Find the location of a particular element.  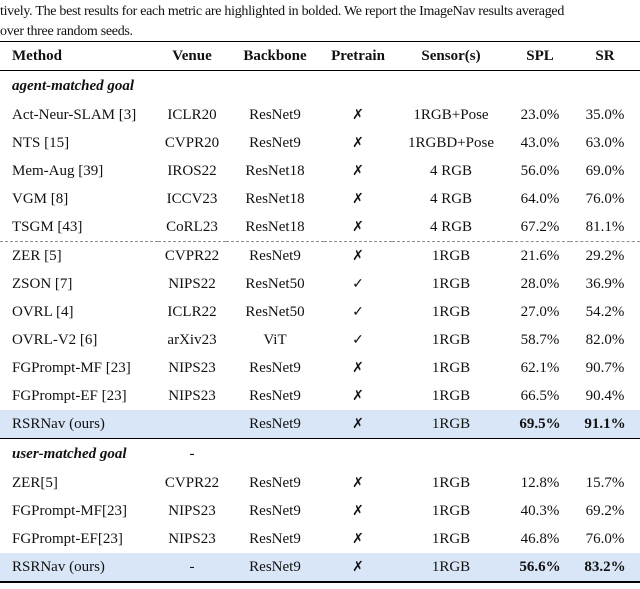

cell-method: FGPrompt-EF[23] is located at coordinates (67, 538).